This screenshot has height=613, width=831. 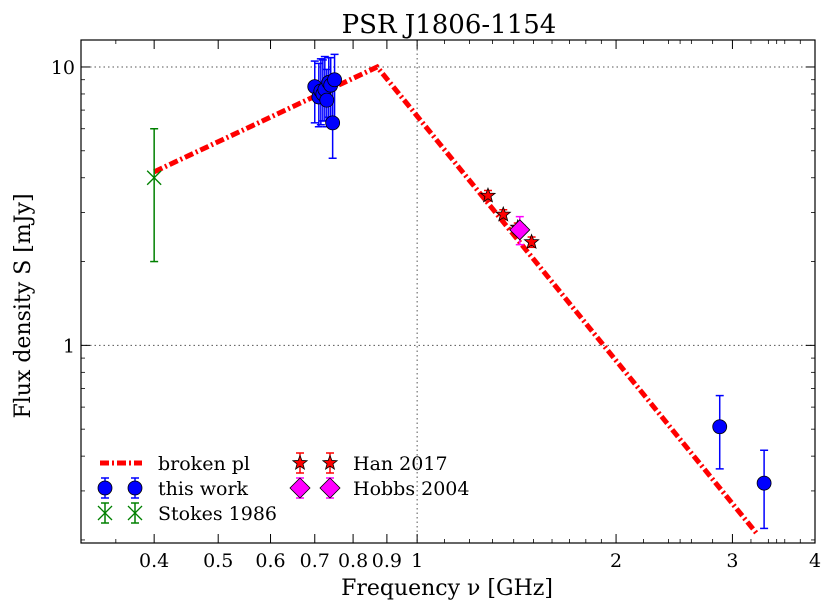 What do you see at coordinates (447, 588) in the screenshot?
I see `x-axis-label: Frequency ν [GHz]` at bounding box center [447, 588].